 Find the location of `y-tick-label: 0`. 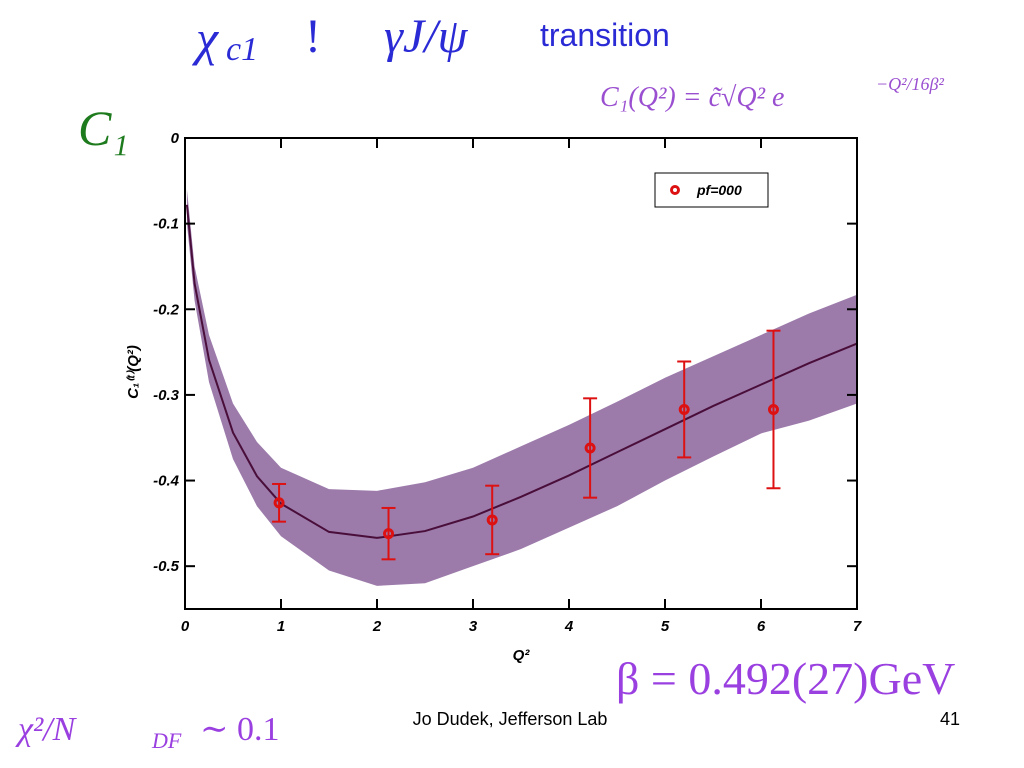

y-tick-label: 0 is located at coordinates (175, 138).